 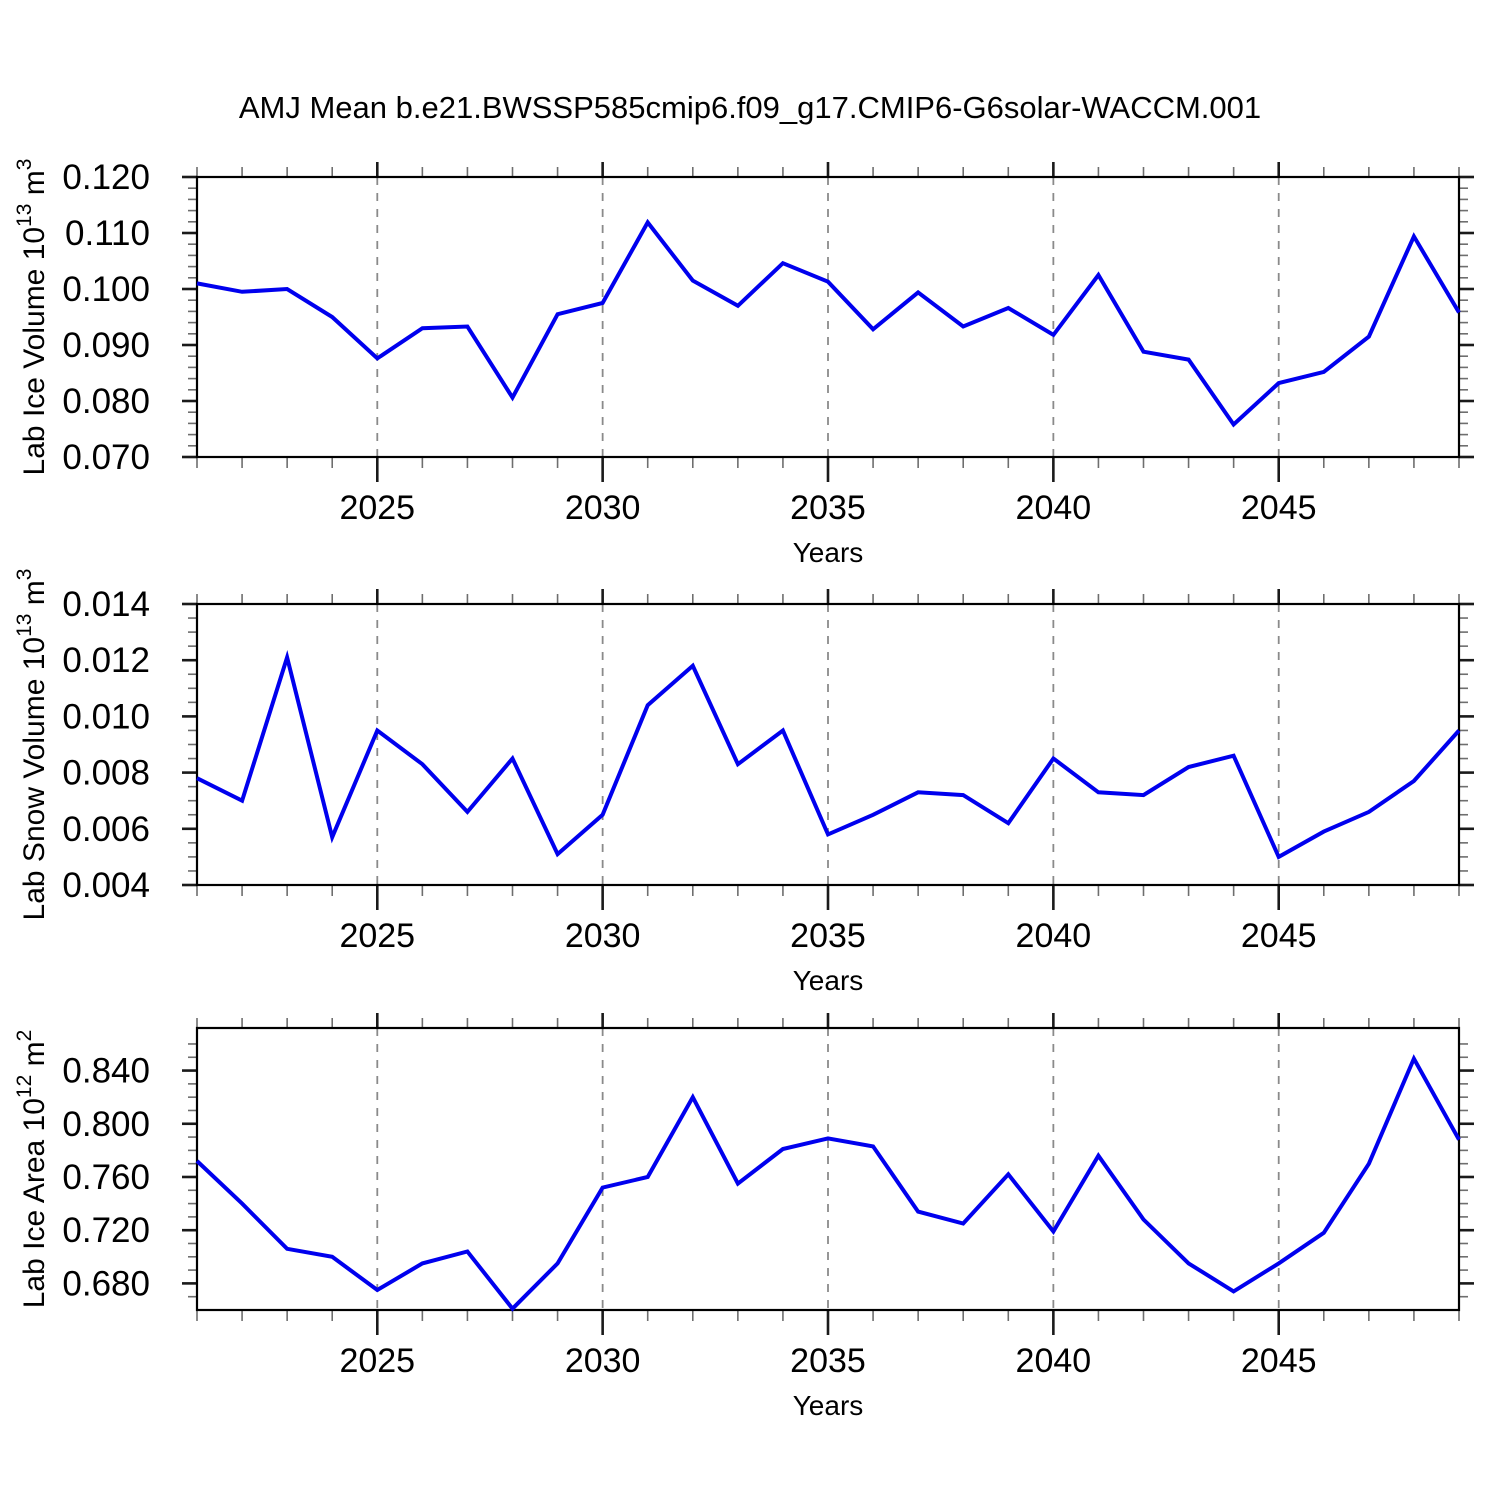 What do you see at coordinates (106, 716) in the screenshot?
I see `y-tick-label: 0.010` at bounding box center [106, 716].